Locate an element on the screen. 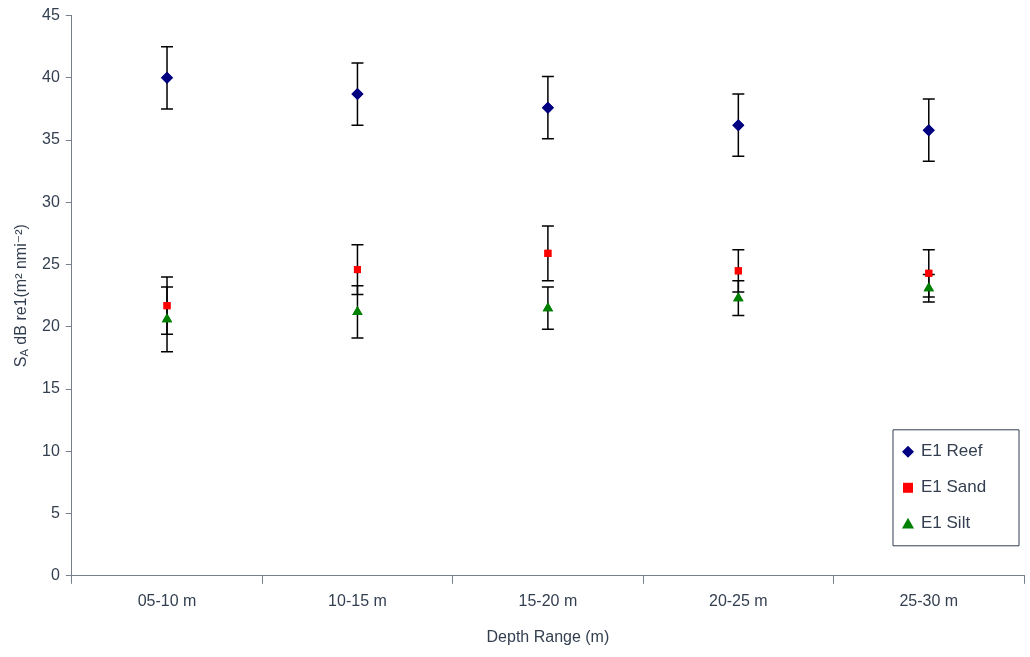  y-tick-label: 25 is located at coordinates (51, 263).